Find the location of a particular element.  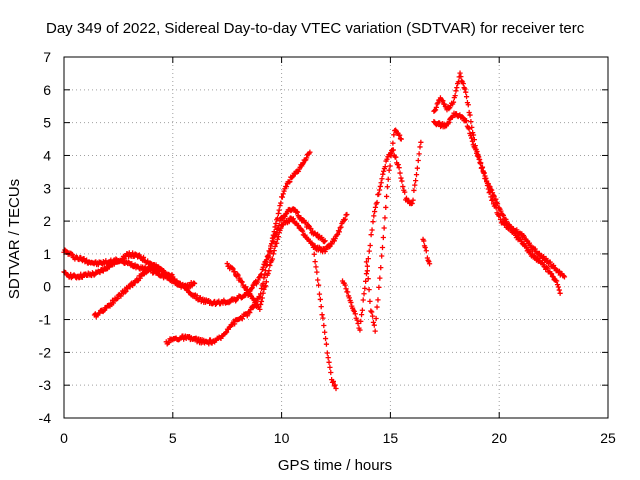

y-tick-label: 4 is located at coordinates (47, 155).